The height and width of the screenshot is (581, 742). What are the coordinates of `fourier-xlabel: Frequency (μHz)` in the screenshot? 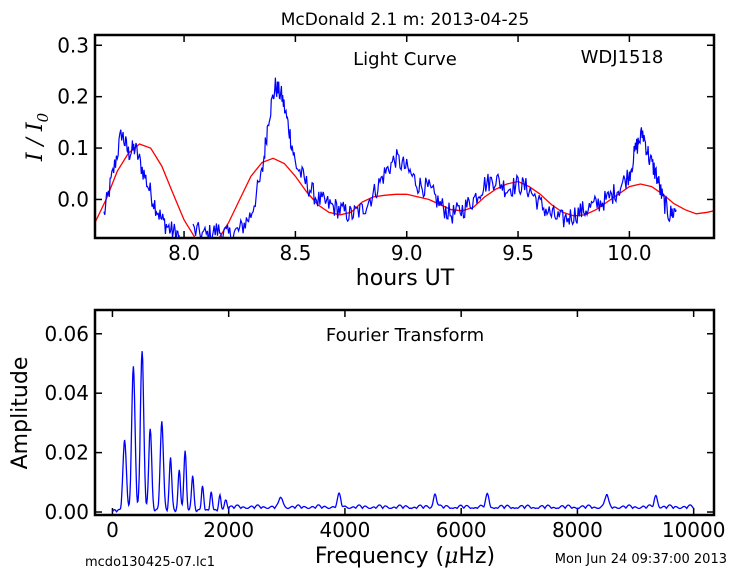 It's located at (405, 556).